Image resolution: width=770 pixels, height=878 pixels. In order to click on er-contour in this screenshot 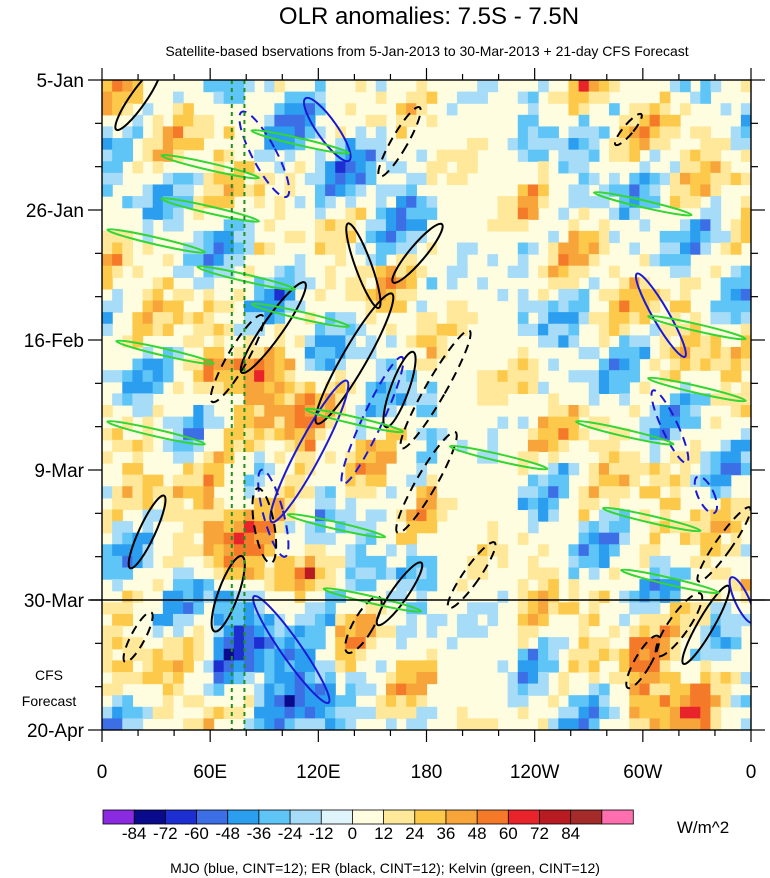, I will do `click(237, 359)`.